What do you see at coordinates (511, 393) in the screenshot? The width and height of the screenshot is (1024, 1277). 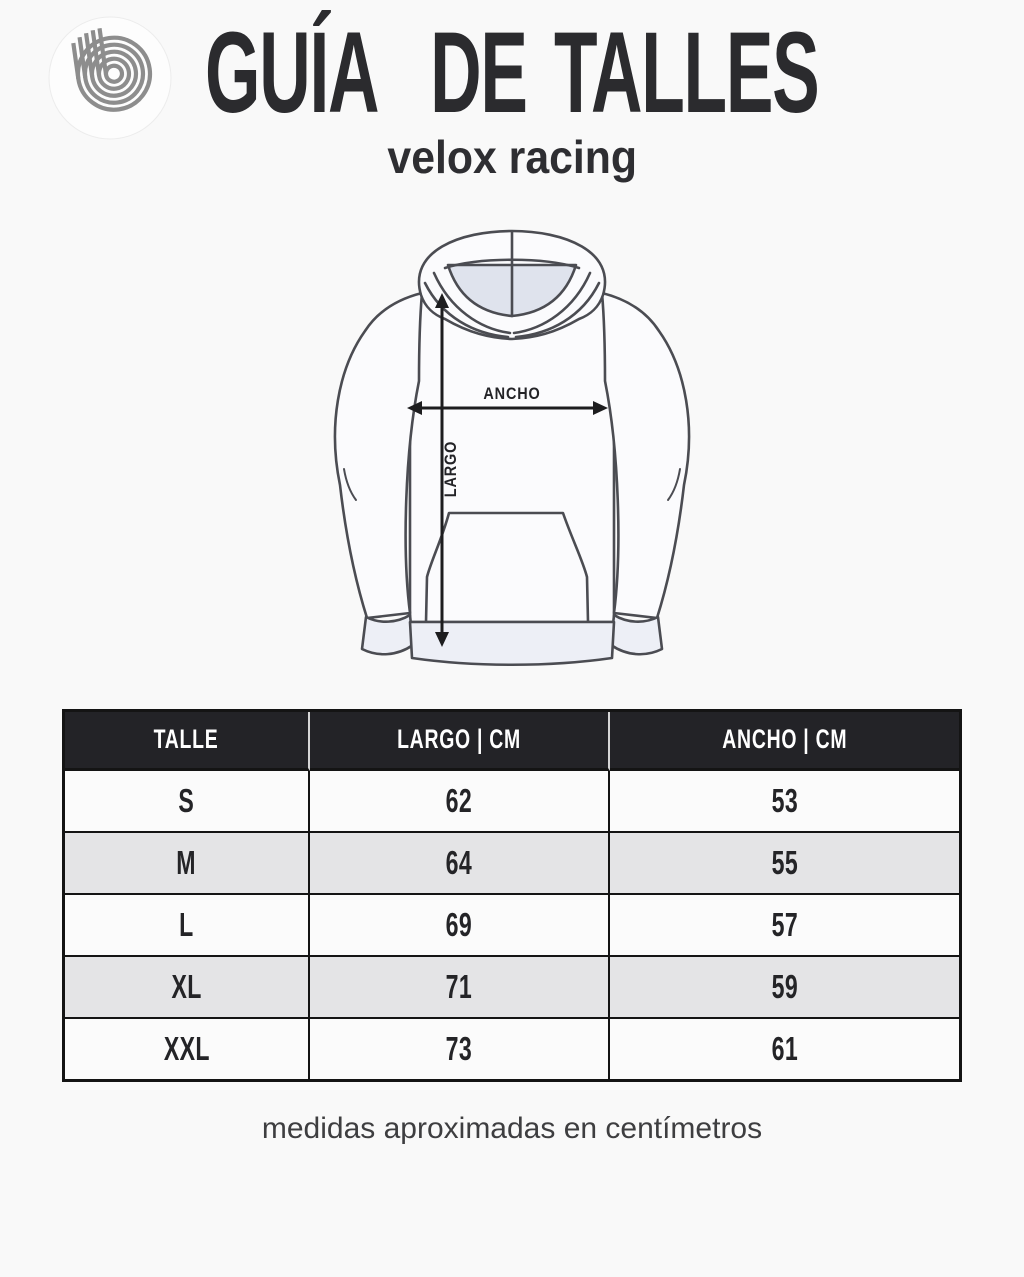 I see `ancho-label: ANCHO` at bounding box center [511, 393].